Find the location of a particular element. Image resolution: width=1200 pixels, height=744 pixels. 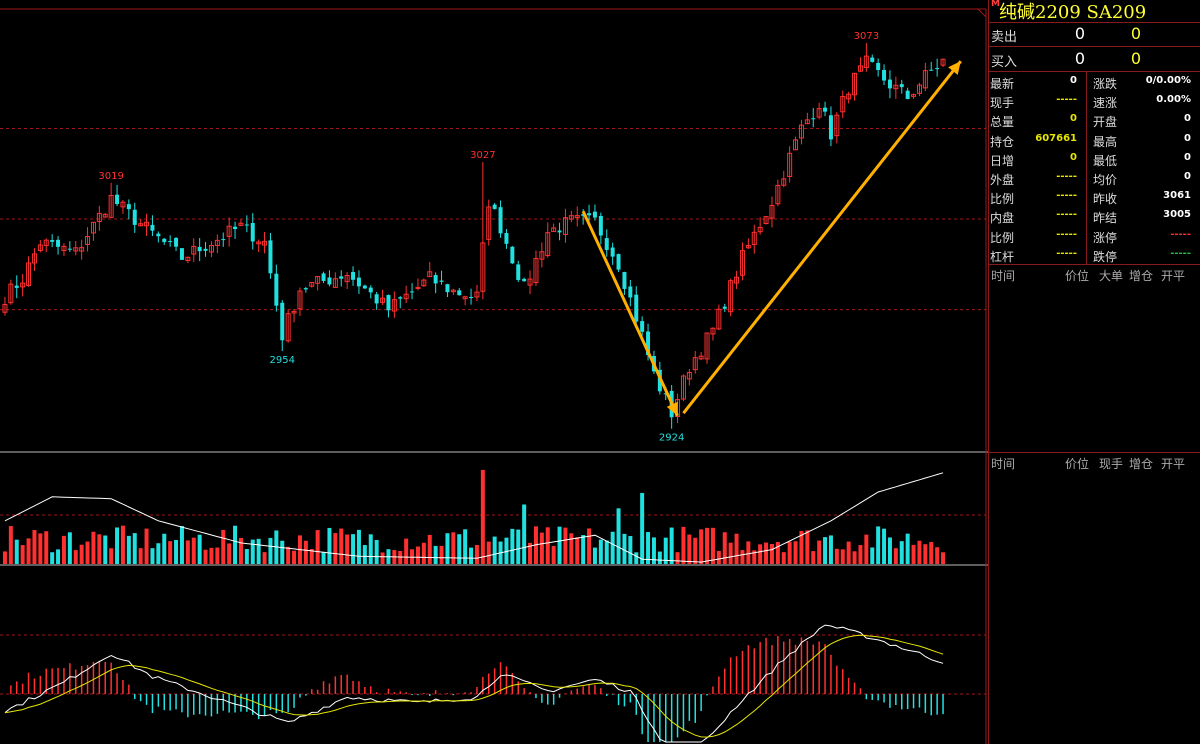

symbol-title: 纯碱2209 SA209 is located at coordinates (1073, 12).